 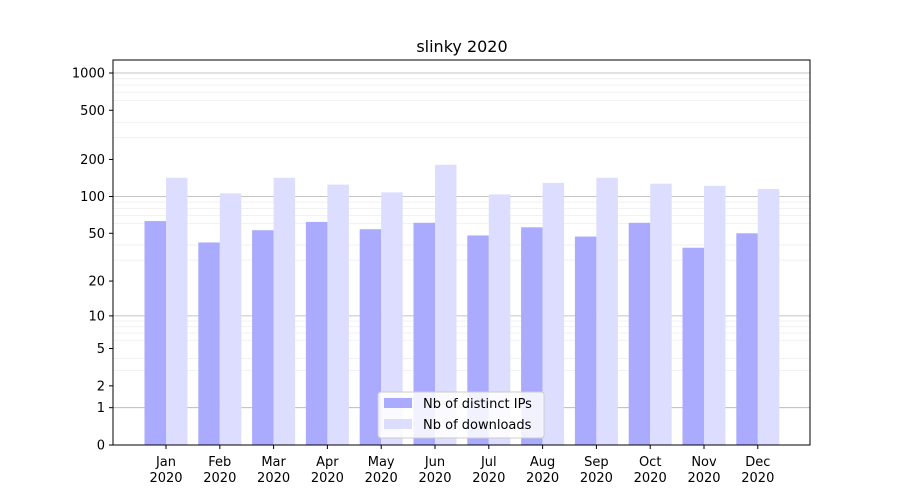 I want to click on bar-downloads-sep, so click(x=607, y=311).